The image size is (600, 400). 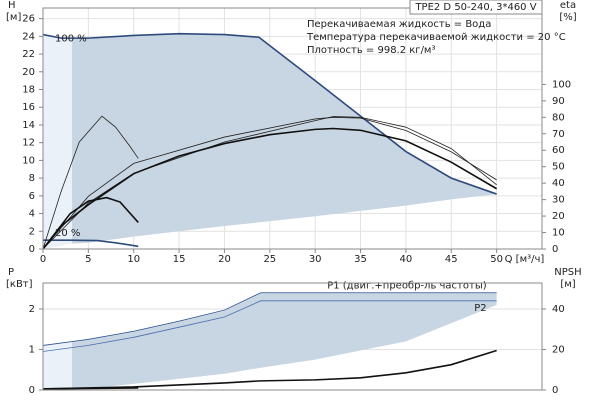 I want to click on y-tick-label: 4, so click(x=32, y=214).